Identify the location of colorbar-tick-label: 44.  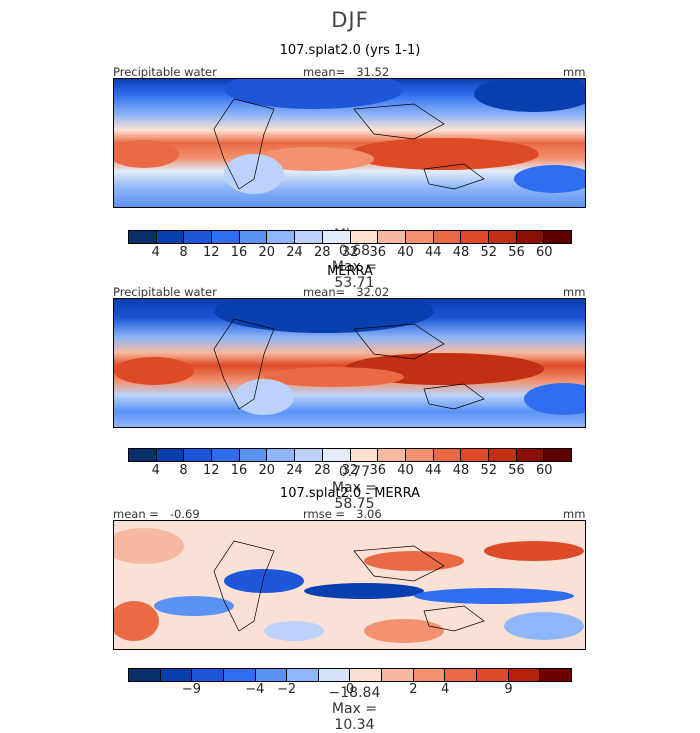
(433, 252).